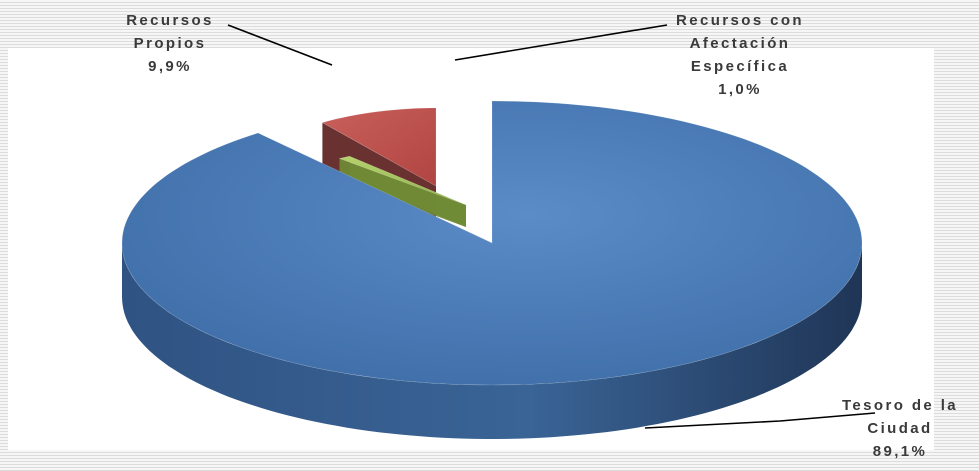 This screenshot has height=471, width=979. Describe the element at coordinates (170, 66) in the screenshot. I see `recursos-propios-label-line: 9,9%` at that location.